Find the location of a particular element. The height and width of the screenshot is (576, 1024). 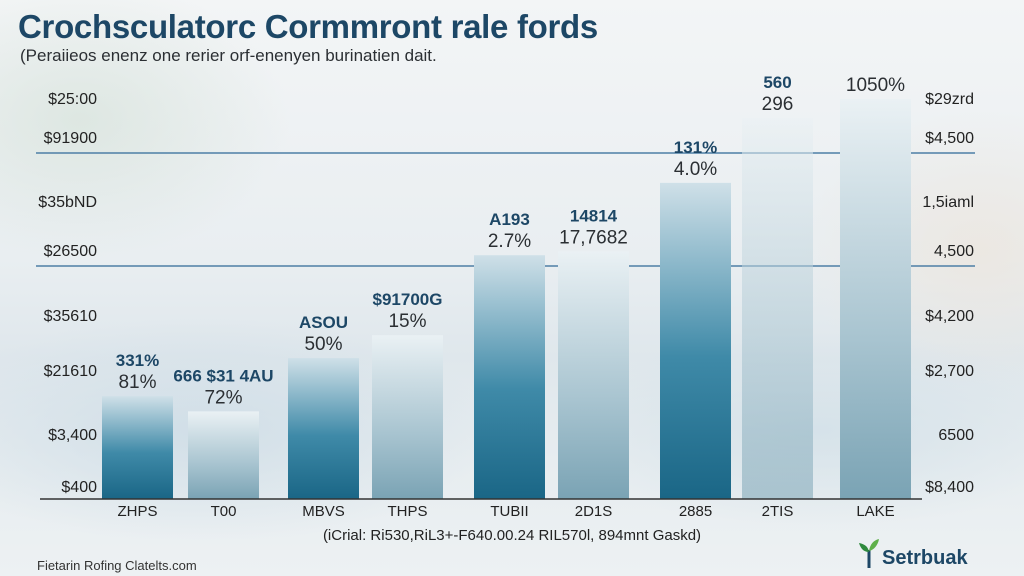

leaf-icon is located at coordinates (869, 553).